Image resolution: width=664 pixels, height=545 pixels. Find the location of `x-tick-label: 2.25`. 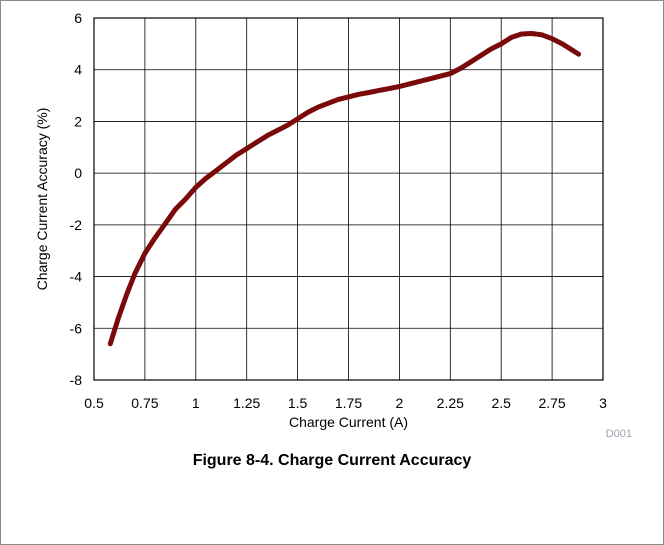

x-tick-label: 2.25 is located at coordinates (450, 403).